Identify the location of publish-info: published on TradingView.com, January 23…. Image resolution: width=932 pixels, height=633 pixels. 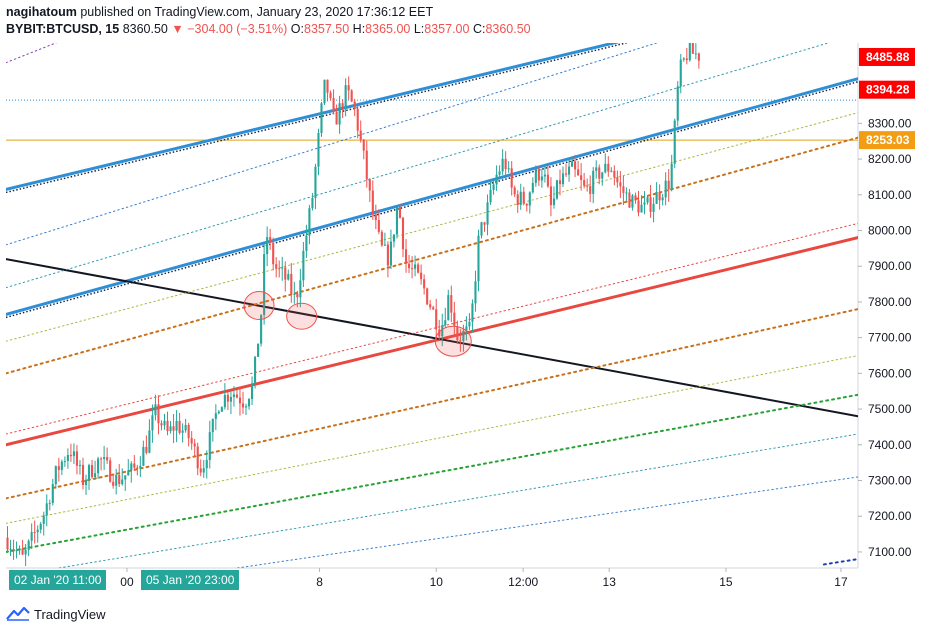
(257, 12).